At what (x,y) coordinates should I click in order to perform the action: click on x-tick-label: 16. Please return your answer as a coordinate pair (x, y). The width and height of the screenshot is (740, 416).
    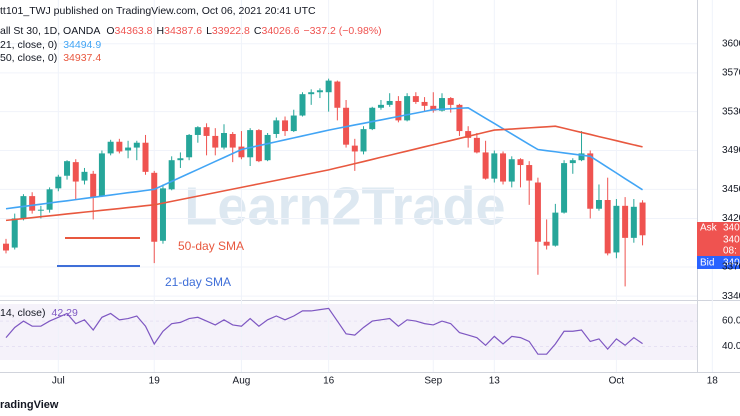
    Looking at the image, I should click on (329, 381).